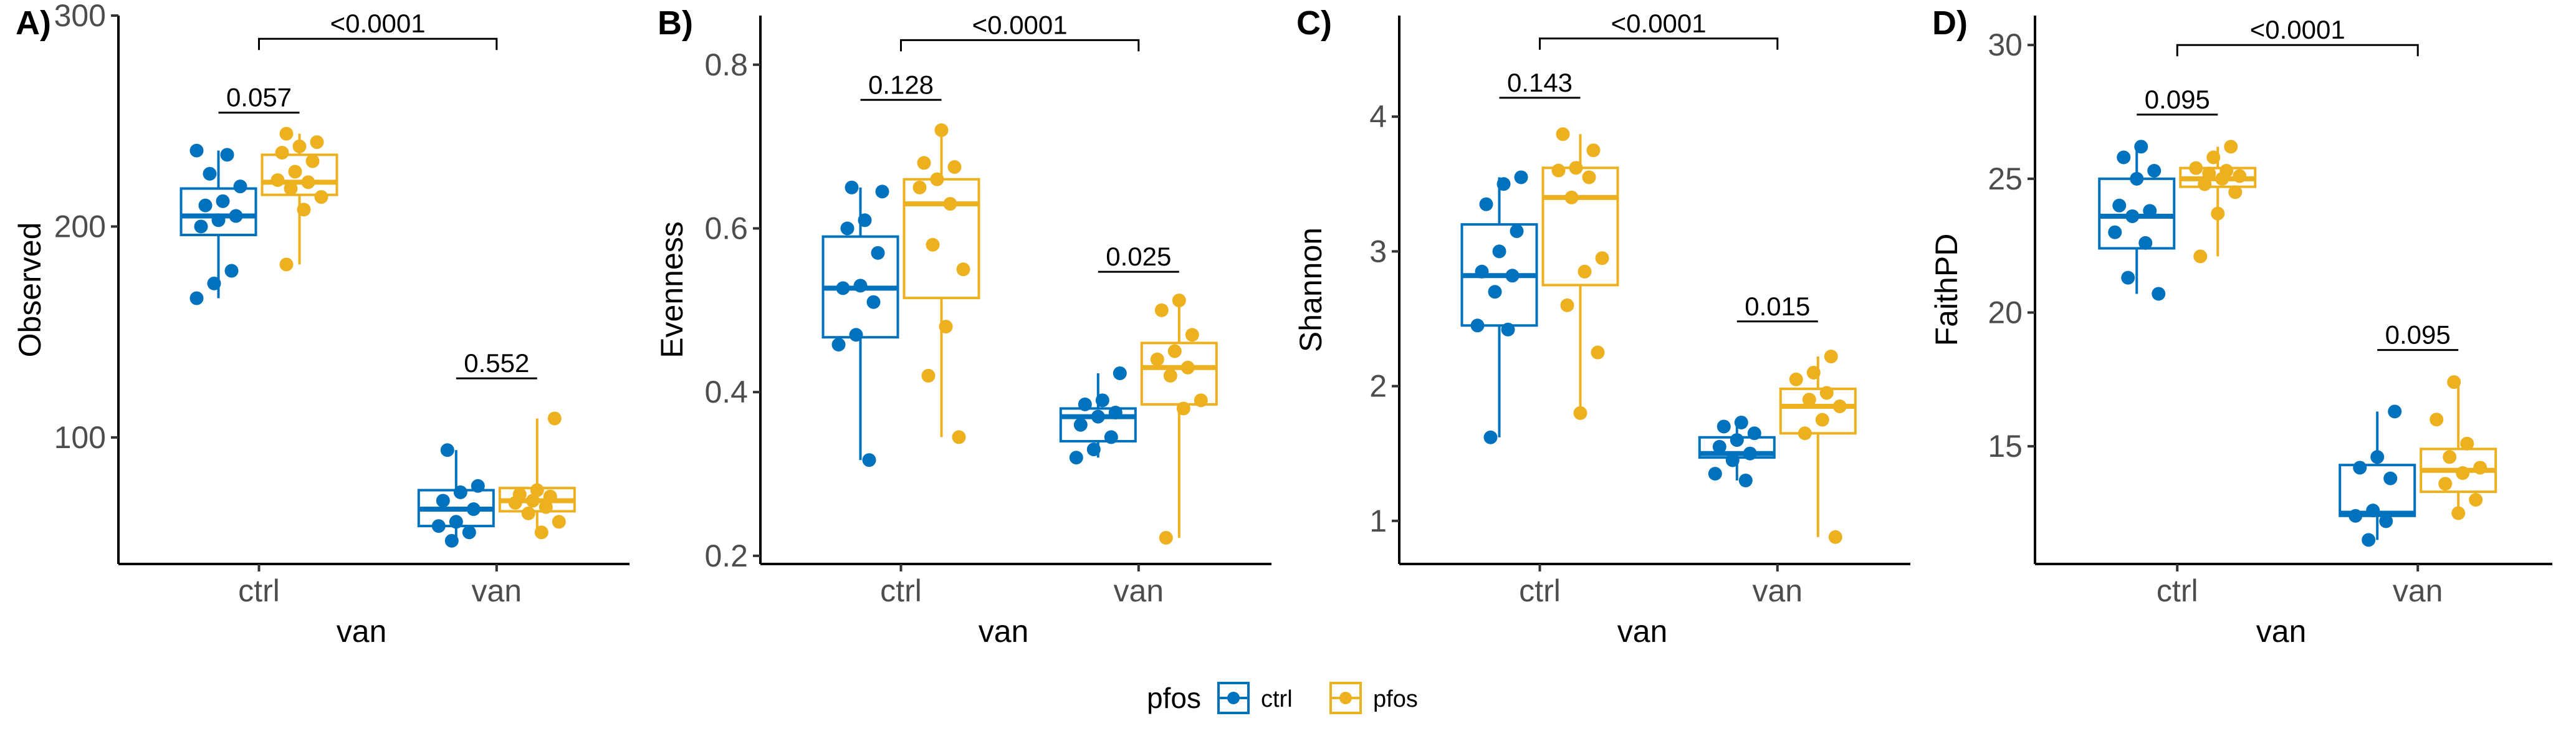 The width and height of the screenshot is (2576, 736). I want to click on p-value-label: 0.128, so click(901, 84).